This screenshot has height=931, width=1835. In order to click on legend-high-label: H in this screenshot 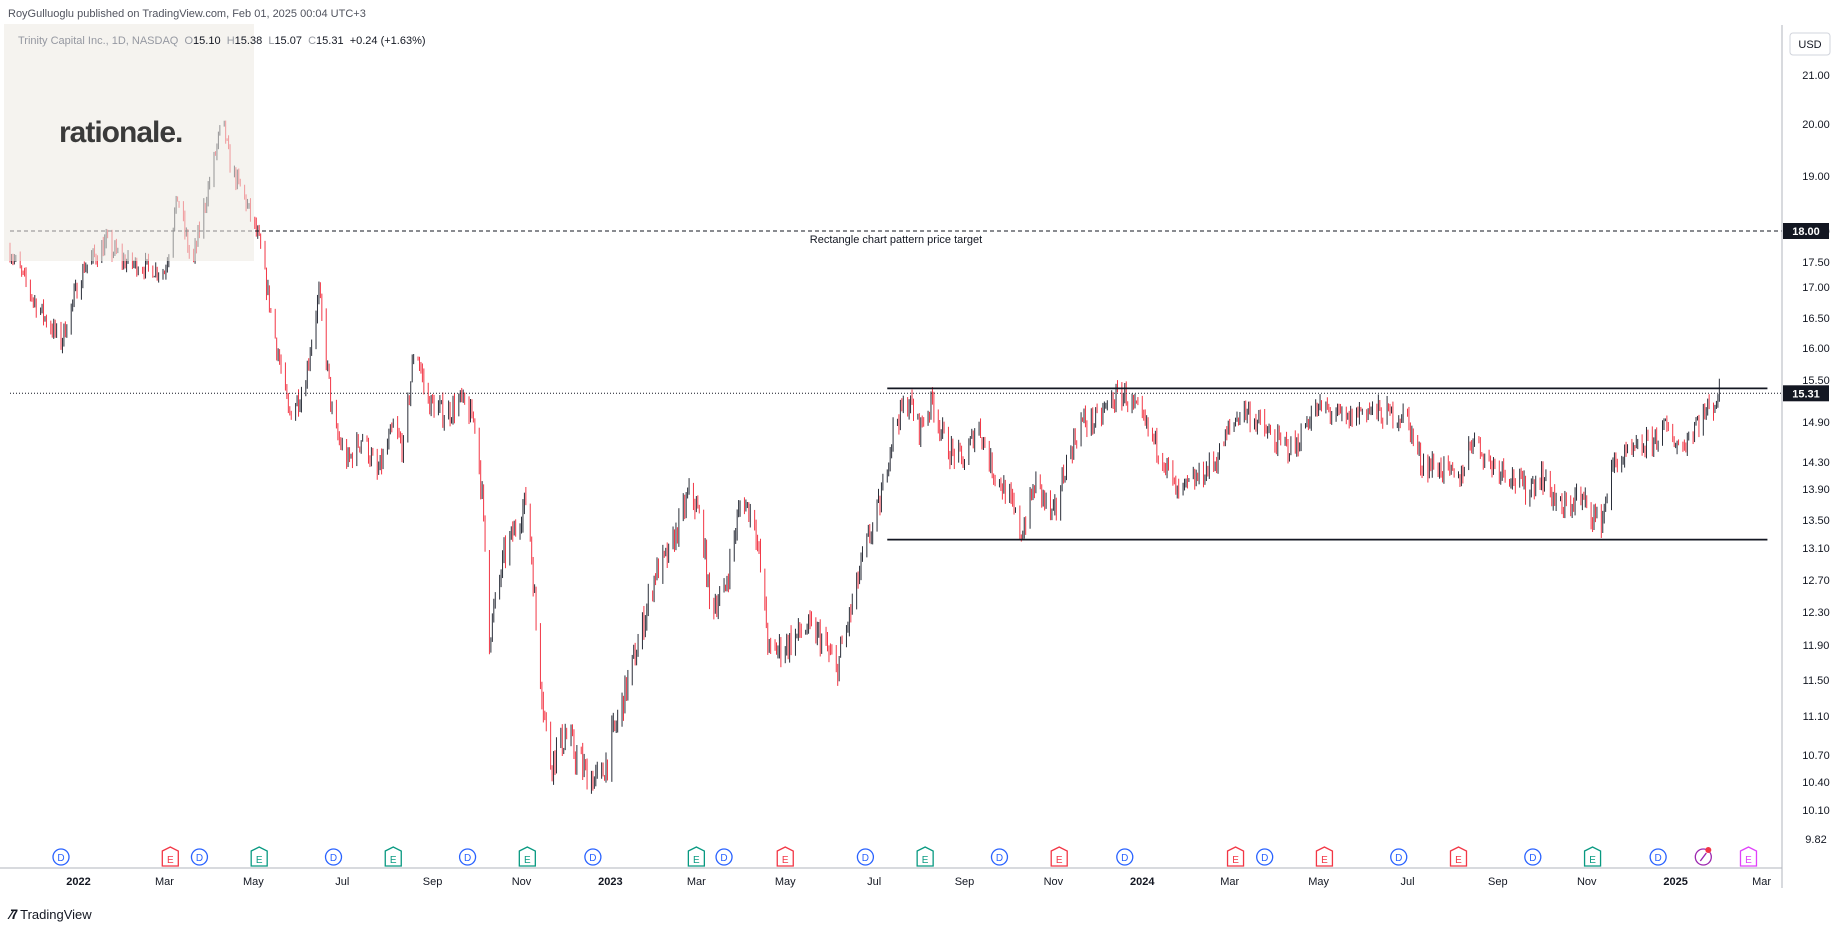, I will do `click(230, 41)`.